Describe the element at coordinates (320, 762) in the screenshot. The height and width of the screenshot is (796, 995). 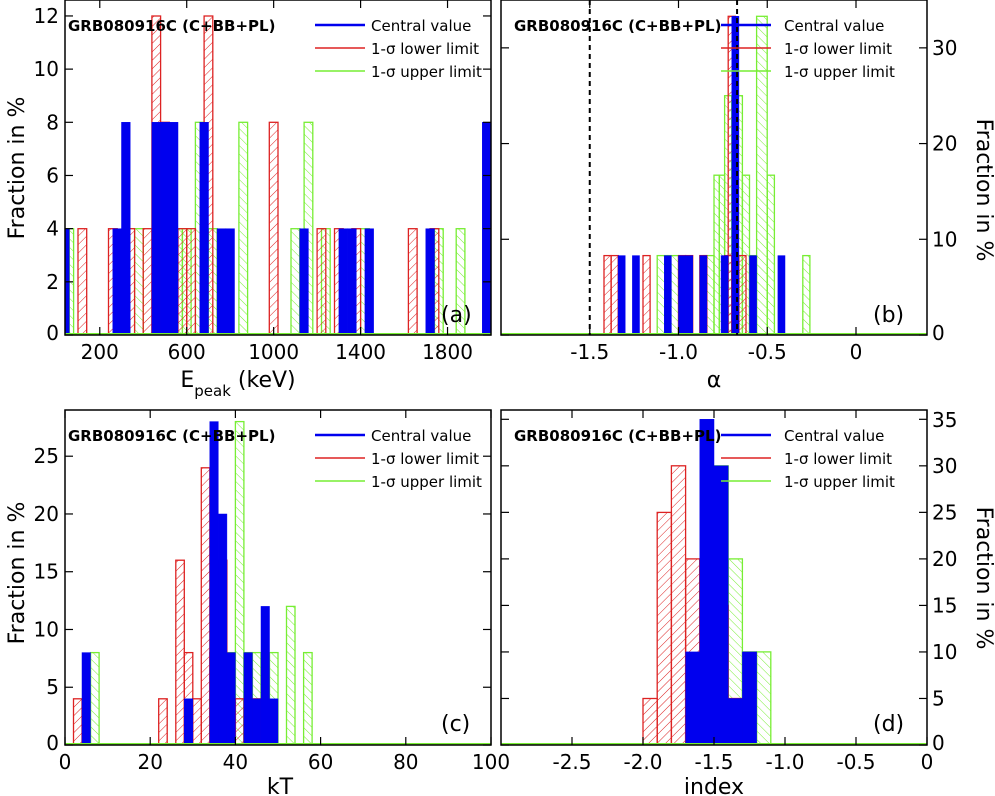
I see `x-tick-label: 60` at that location.